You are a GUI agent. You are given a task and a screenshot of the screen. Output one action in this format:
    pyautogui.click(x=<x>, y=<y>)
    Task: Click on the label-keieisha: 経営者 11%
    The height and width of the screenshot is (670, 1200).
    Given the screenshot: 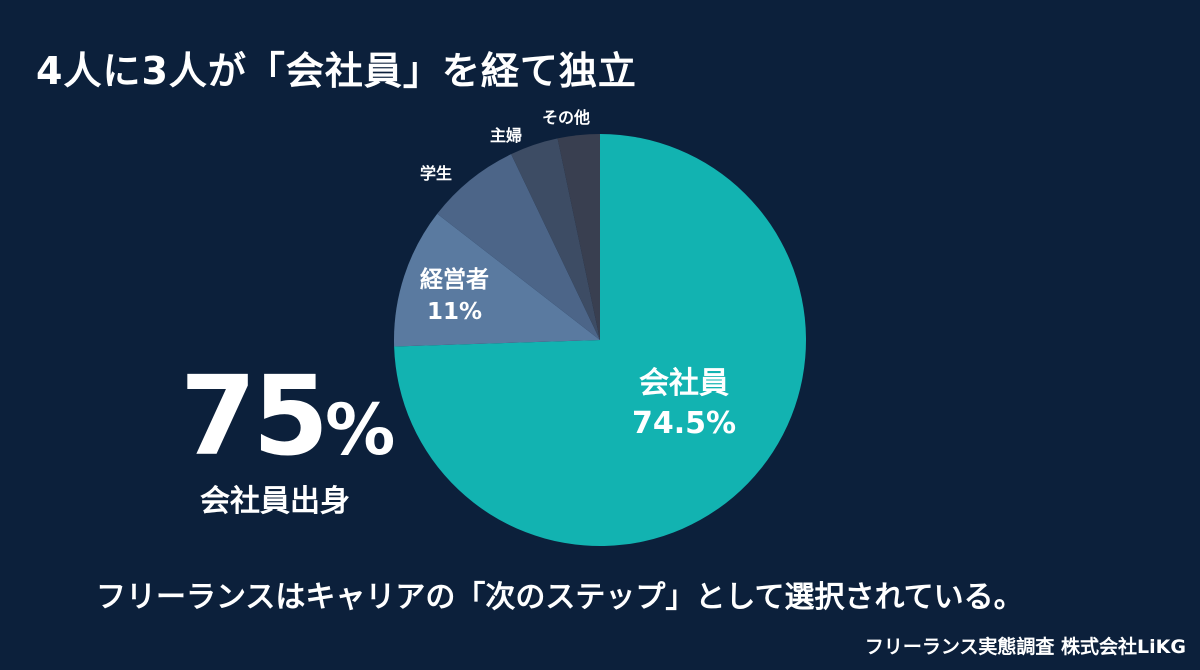 What is the action you would take?
    pyautogui.click(x=454, y=296)
    